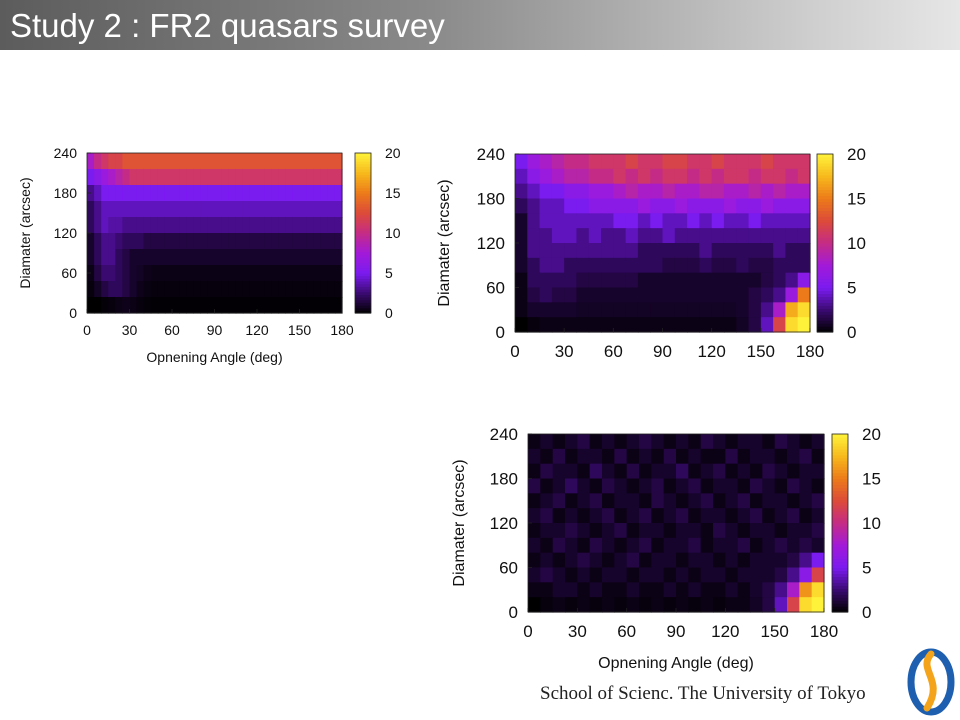  I want to click on y-tick-label: 180, so click(491, 198).